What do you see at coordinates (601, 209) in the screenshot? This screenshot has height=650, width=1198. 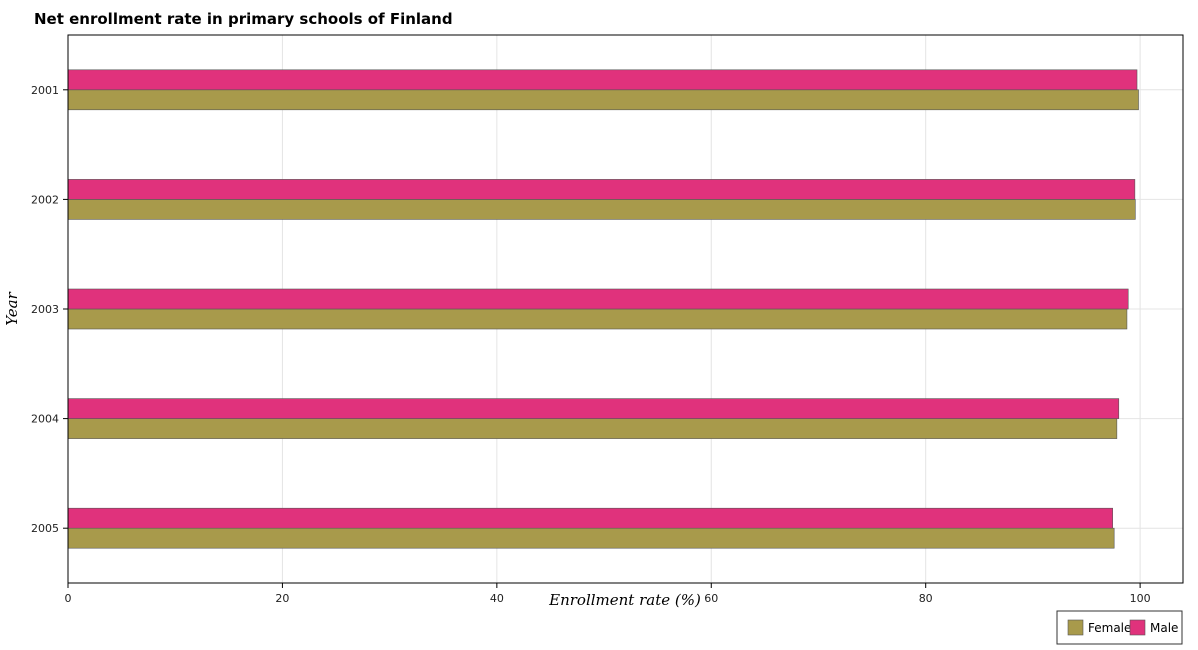 I see `bar-female-2002` at bounding box center [601, 209].